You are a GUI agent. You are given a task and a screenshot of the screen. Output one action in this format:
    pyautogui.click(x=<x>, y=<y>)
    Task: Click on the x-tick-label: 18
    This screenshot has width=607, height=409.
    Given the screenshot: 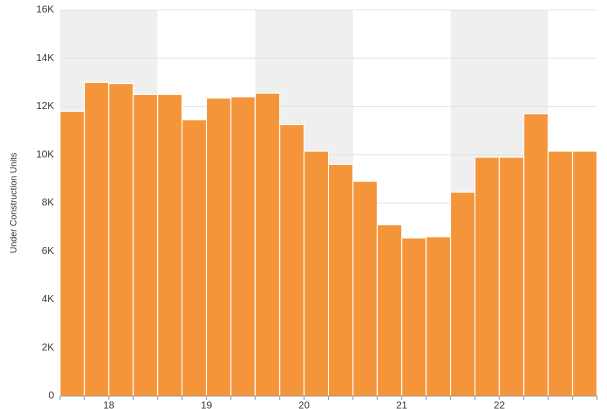 What is the action you would take?
    pyautogui.click(x=109, y=405)
    